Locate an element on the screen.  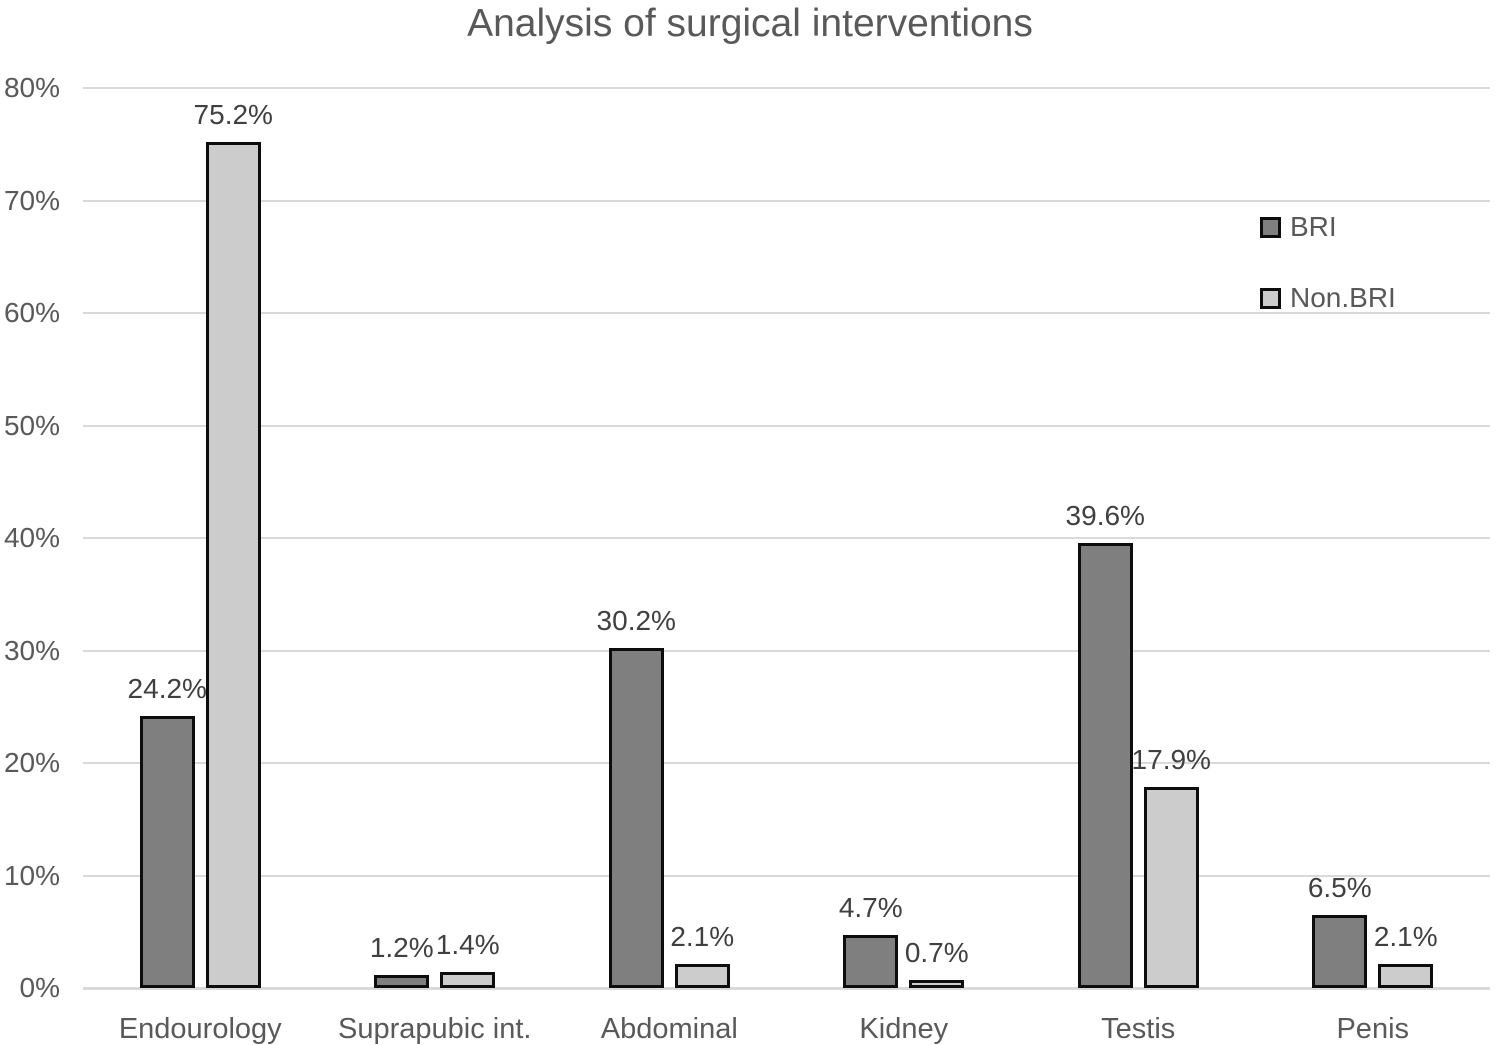
data-label-non-bri-abdominal: 2.1% is located at coordinates (702, 937).